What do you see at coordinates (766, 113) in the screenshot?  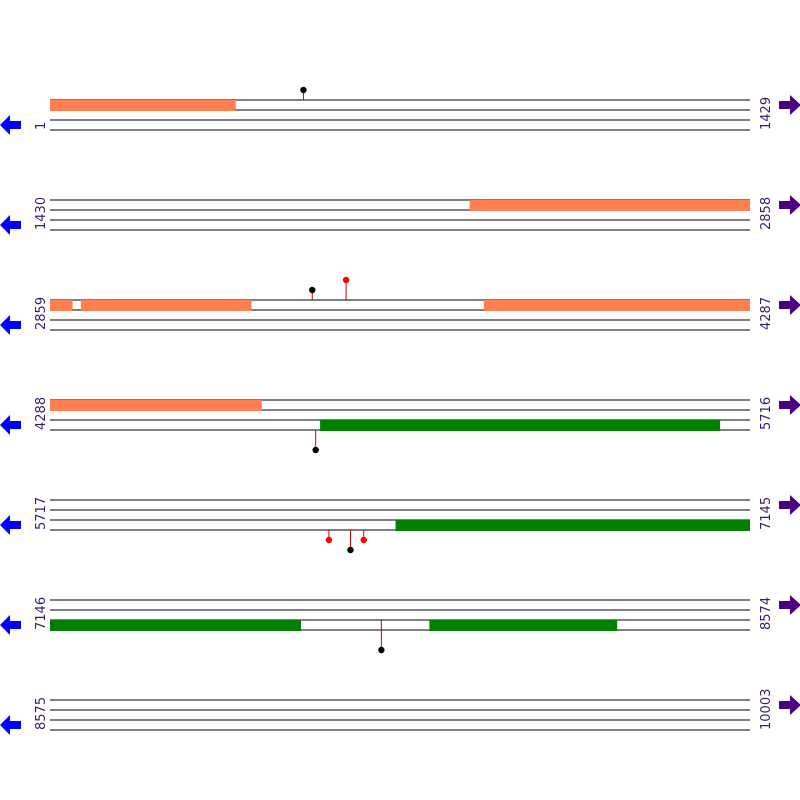 I see `row-end-label: 1429` at bounding box center [766, 113].